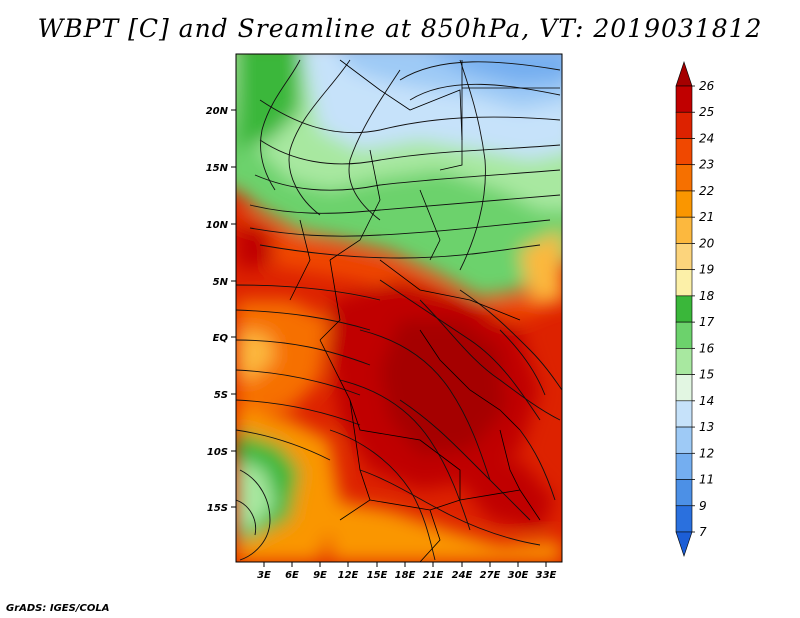  Describe the element at coordinates (706, 375) in the screenshot. I see `colorbar-label: 15` at that location.